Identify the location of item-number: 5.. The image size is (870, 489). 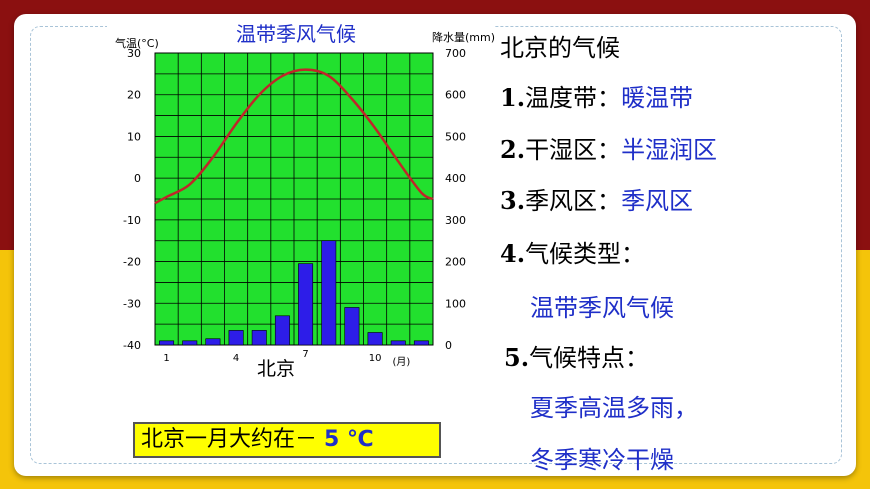
(517, 357).